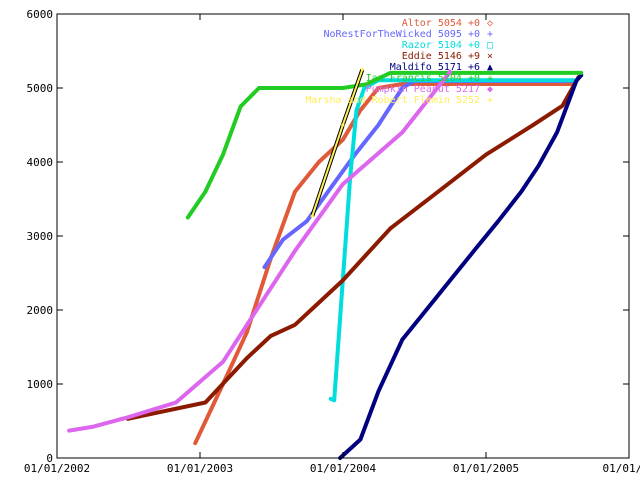  I want to click on legend-marker-icon: ◆, so click(490, 89).